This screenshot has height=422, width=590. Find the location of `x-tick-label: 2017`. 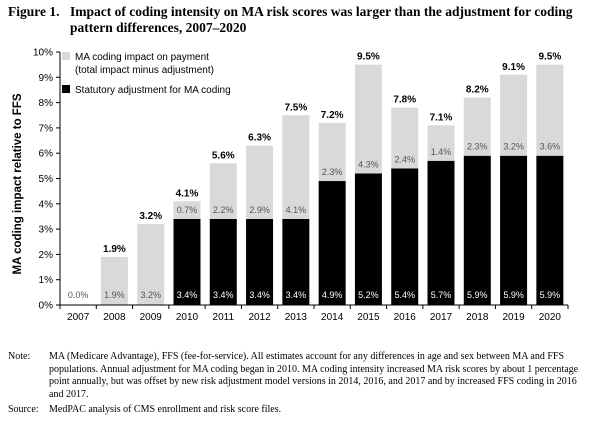

x-tick-label: 2017 is located at coordinates (441, 317).